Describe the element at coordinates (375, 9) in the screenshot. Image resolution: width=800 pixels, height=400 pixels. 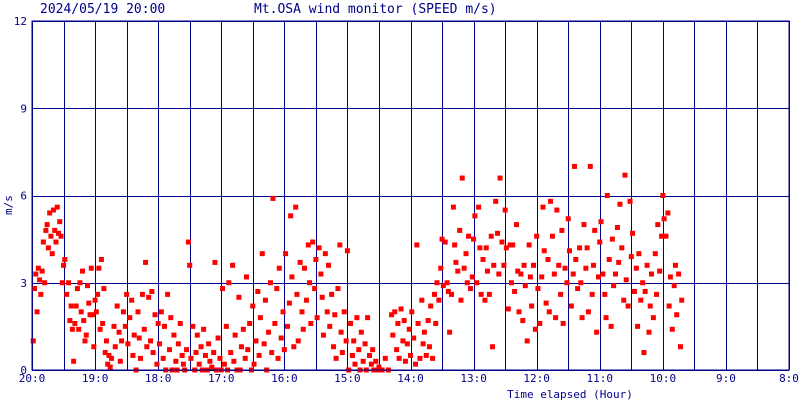
I see `chart-title: Mt.OSA wind monitor (SPEED m/s)` at that location.